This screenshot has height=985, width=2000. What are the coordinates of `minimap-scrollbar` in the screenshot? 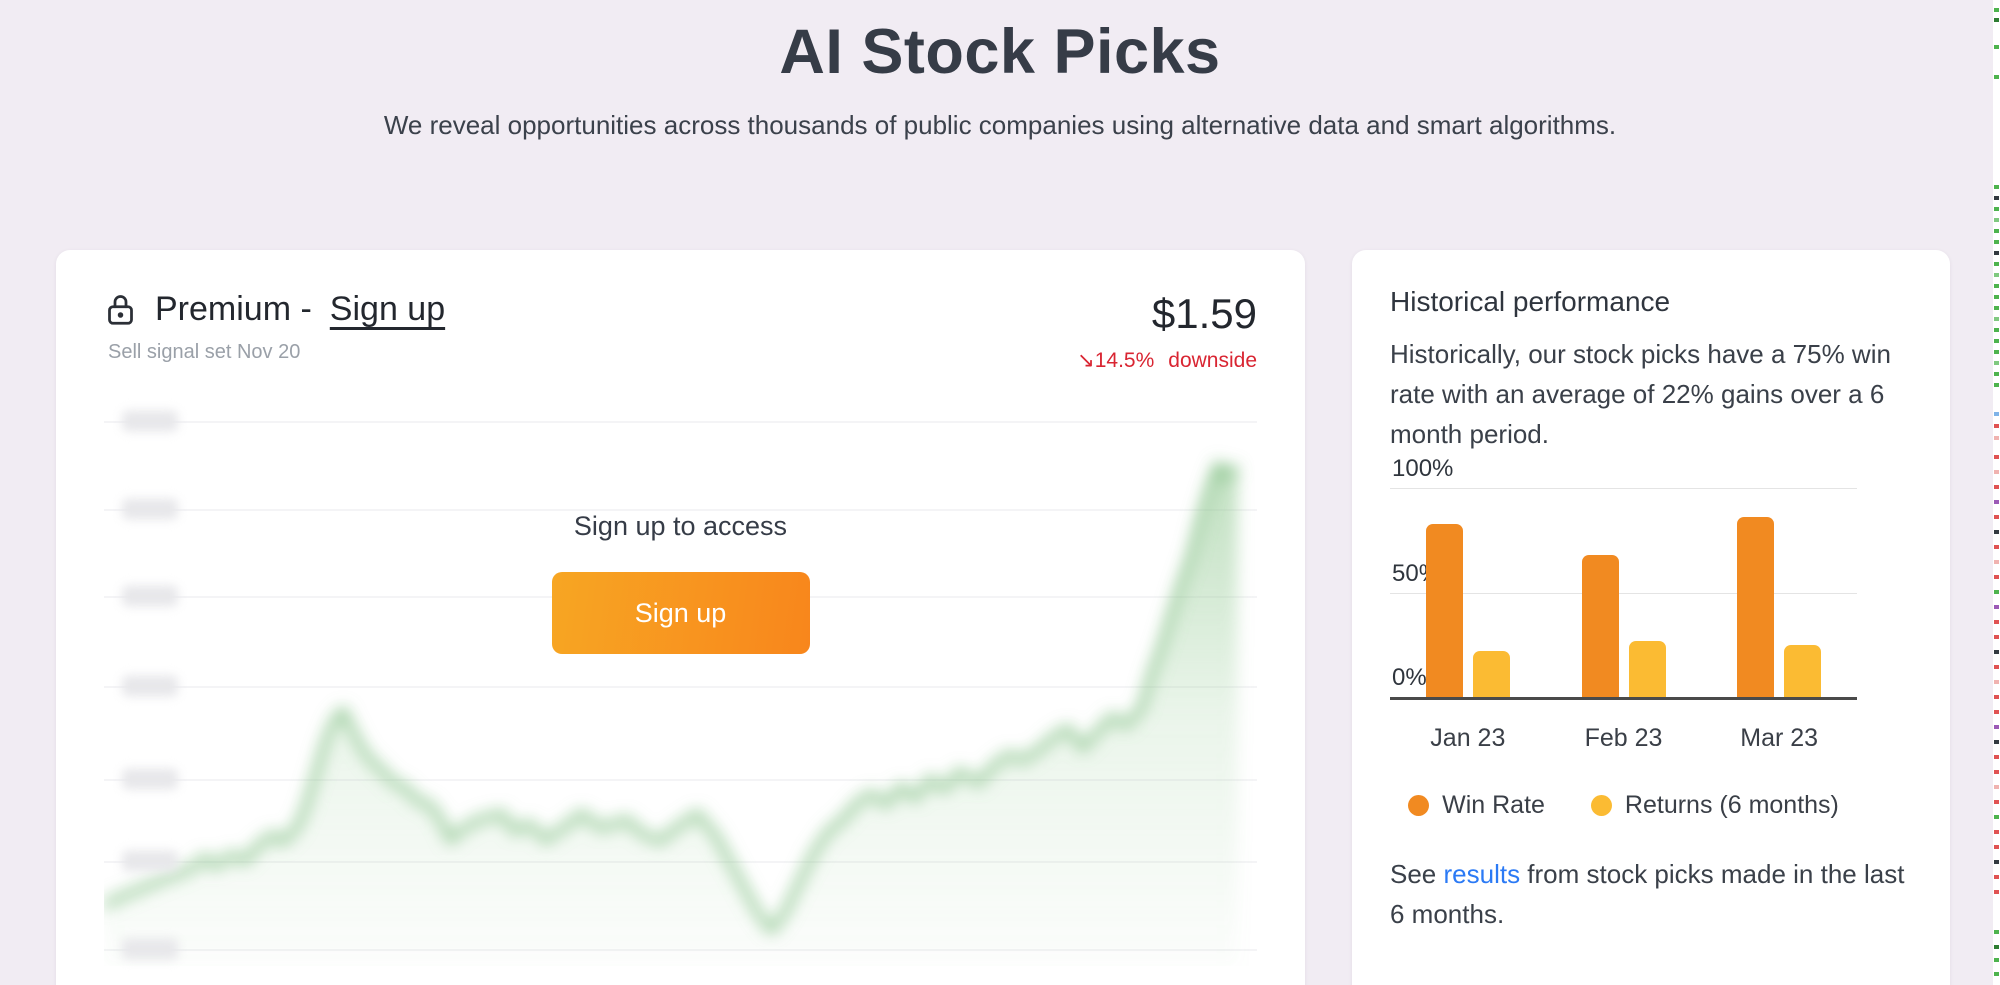 It's located at (1996, 492).